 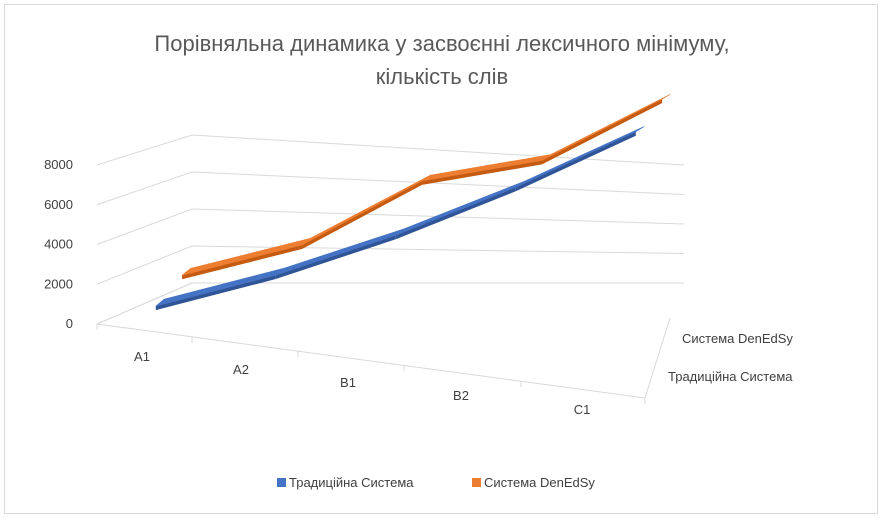 What do you see at coordinates (142, 356) in the screenshot?
I see `x-tick-label: A1` at bounding box center [142, 356].